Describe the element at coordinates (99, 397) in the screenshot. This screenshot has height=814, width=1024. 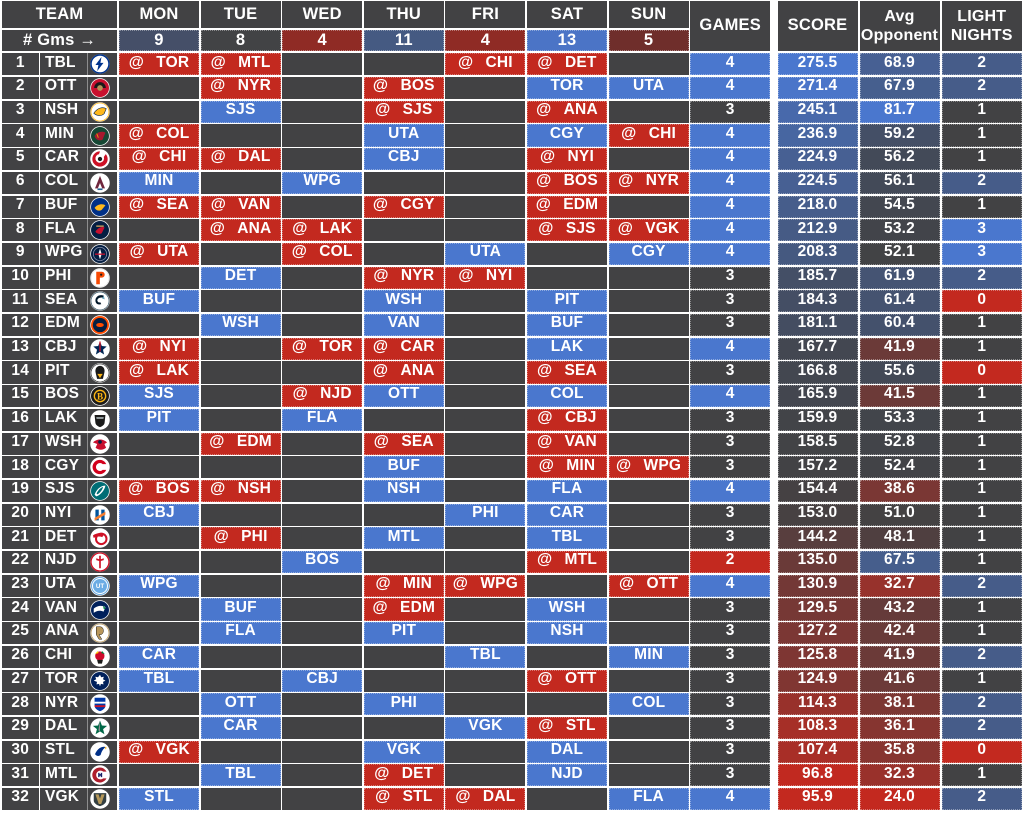
I see `svg-text: B` at that location.